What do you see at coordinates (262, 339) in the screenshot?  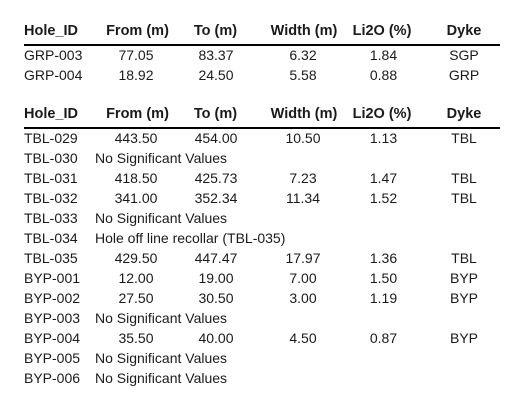 I see `table-row: BYP-004 35.50 40.00 4.50 0.87 BYP` at bounding box center [262, 339].